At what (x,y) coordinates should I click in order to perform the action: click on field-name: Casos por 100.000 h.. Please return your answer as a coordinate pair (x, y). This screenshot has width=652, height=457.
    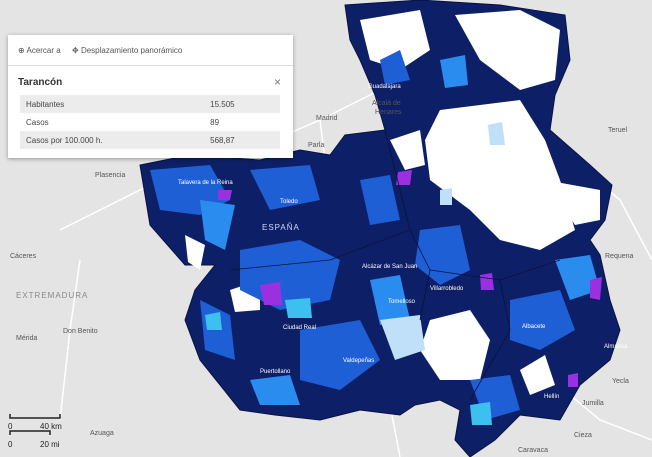
    Looking at the image, I should click on (112, 140).